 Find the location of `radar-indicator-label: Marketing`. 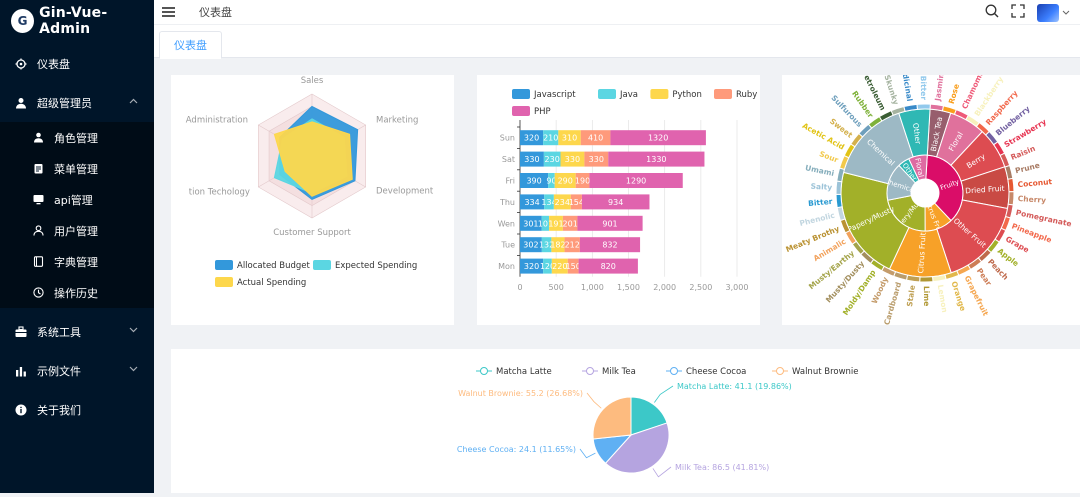

radar-indicator-label: Marketing is located at coordinates (397, 121).